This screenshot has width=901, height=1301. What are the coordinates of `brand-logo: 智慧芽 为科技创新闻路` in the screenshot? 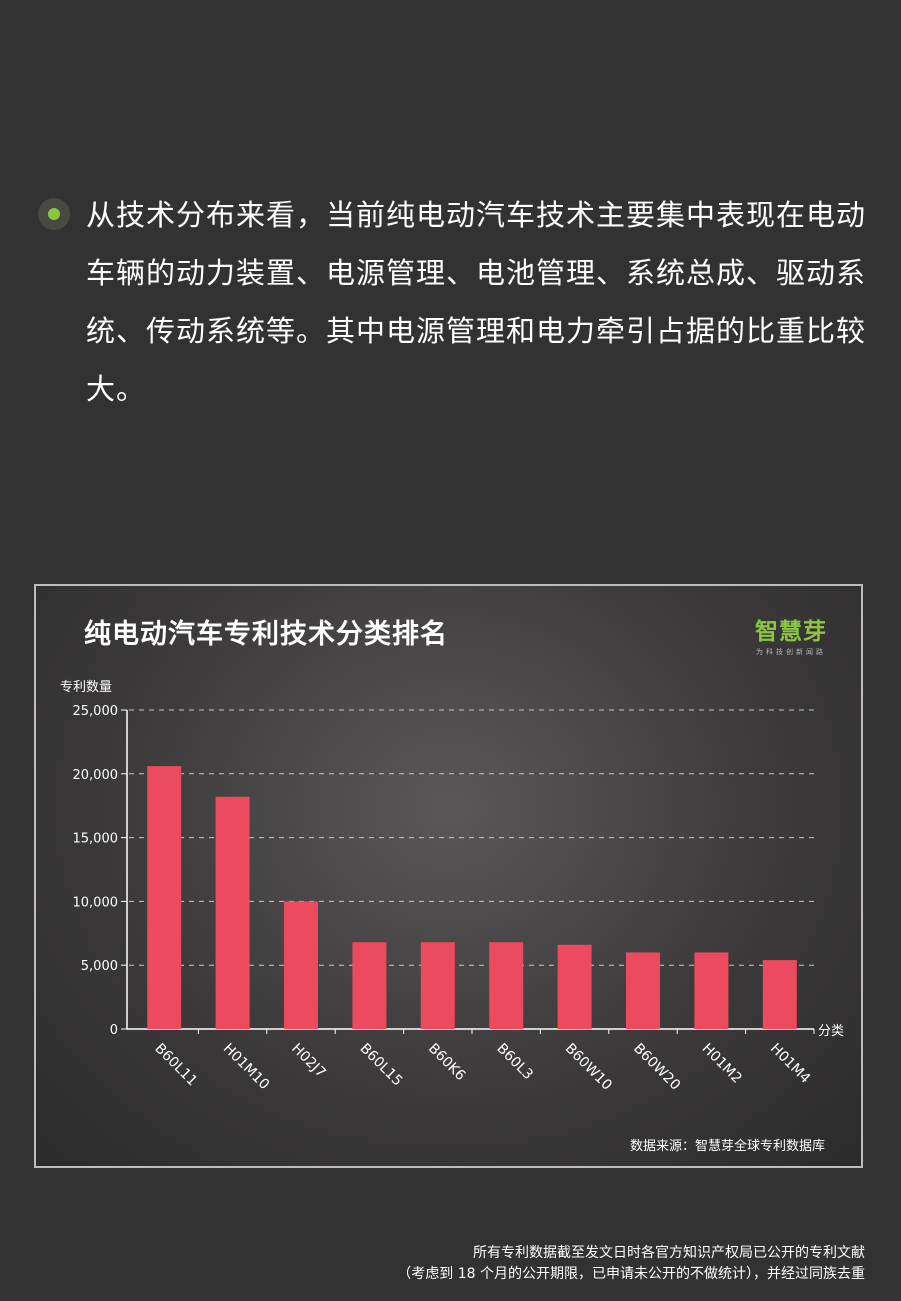 It's located at (791, 634).